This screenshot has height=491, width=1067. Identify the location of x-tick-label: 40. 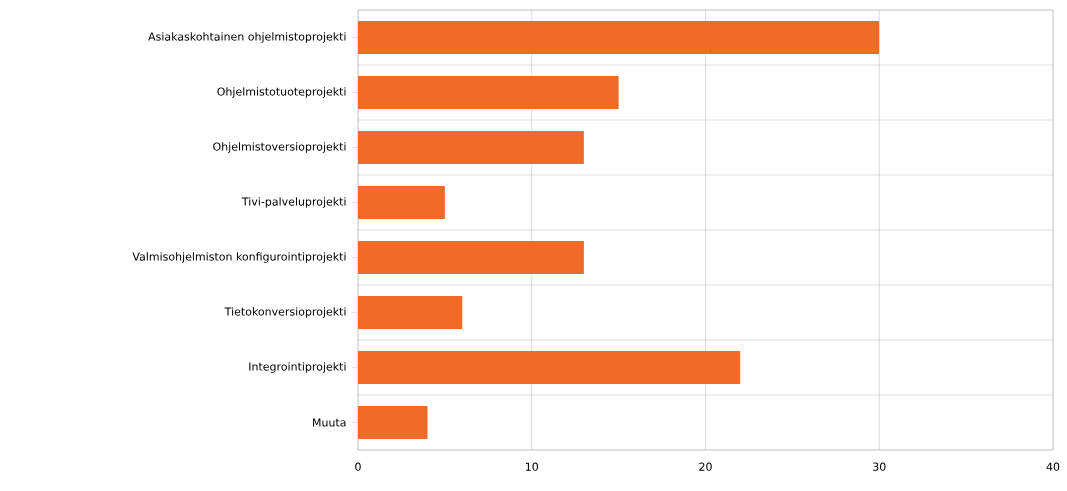
(1053, 466).